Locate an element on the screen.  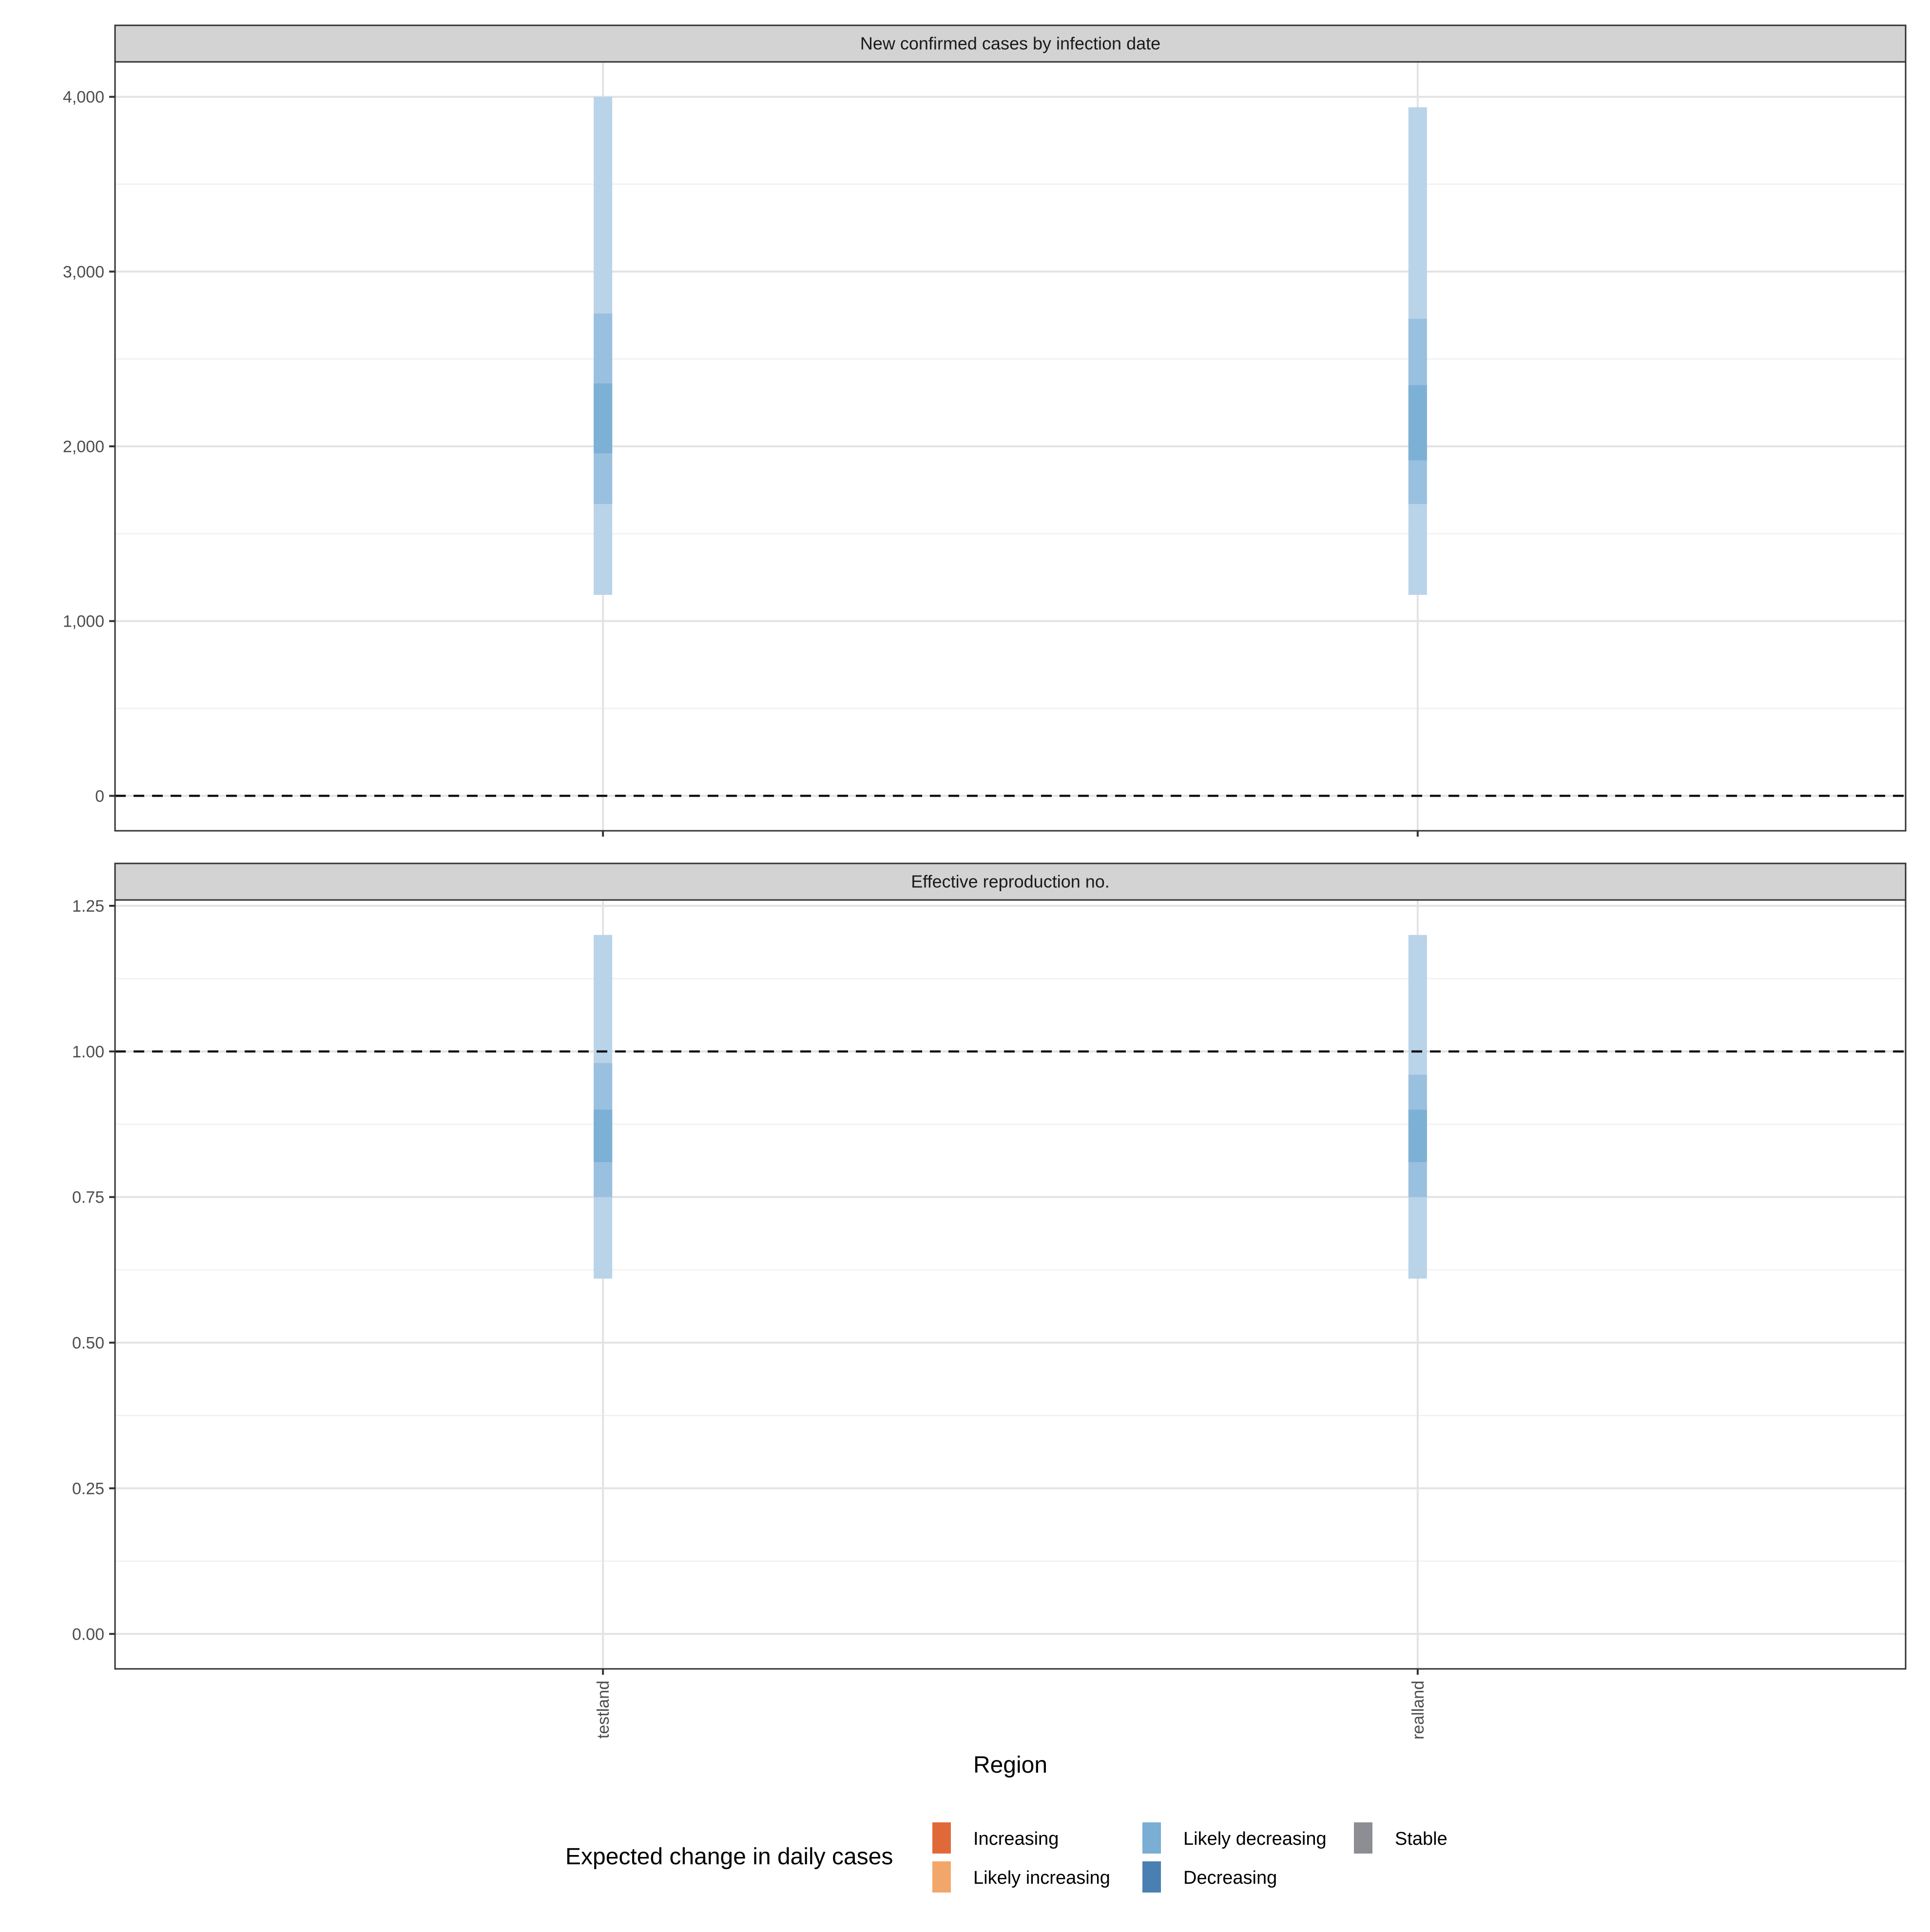
y-tick-label: 4,000 is located at coordinates (83, 97).